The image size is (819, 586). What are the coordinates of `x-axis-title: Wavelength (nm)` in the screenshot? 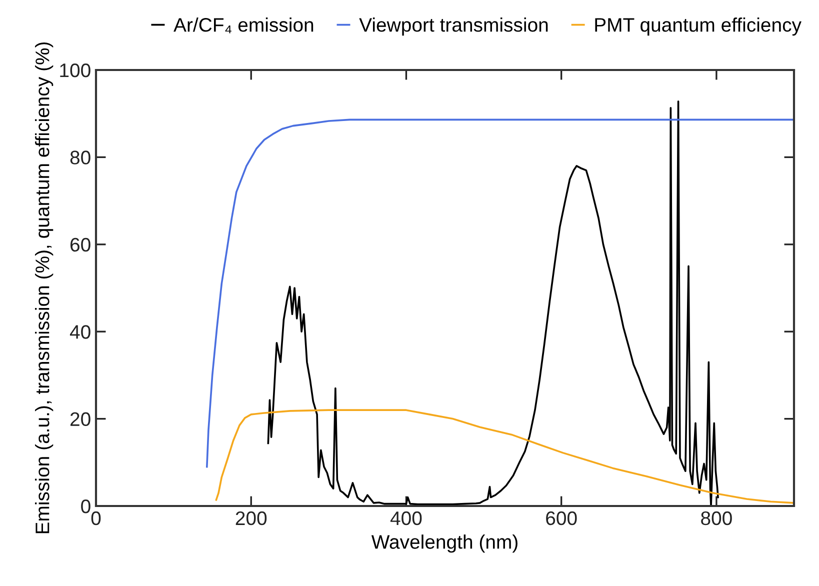 It's located at (444, 543).